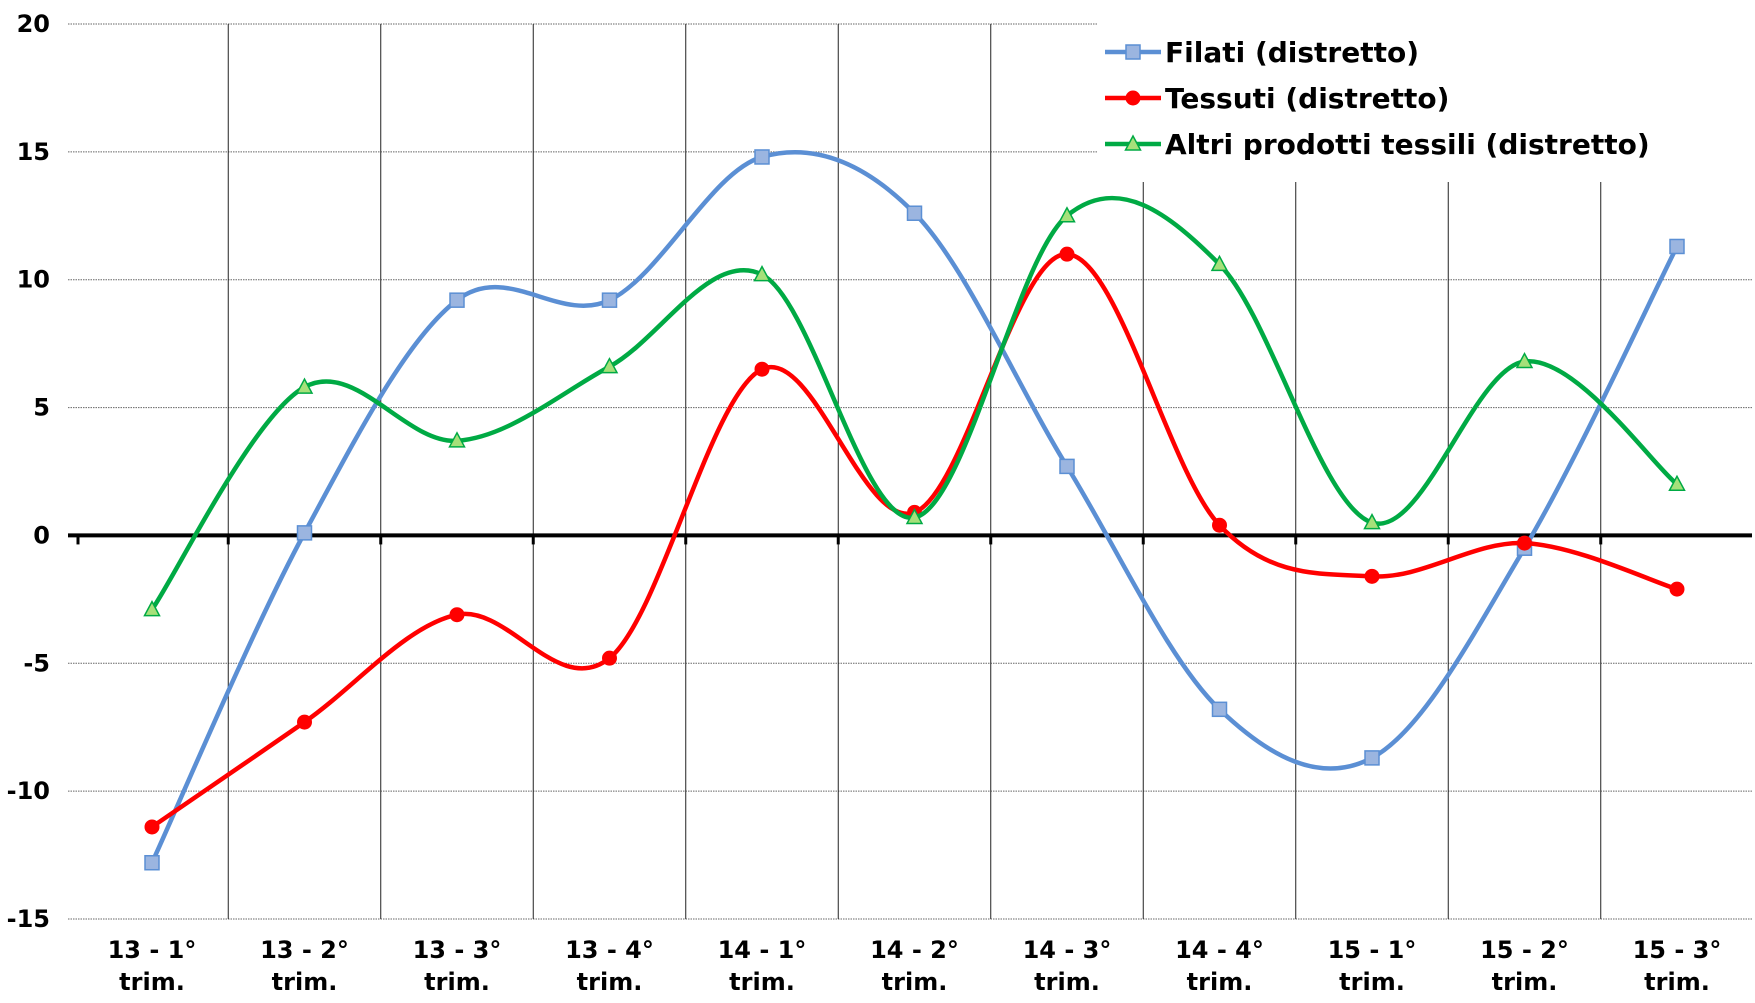 This screenshot has width=1755, height=1003. What do you see at coordinates (152, 950) in the screenshot?
I see `x-tick-label: 13 - 1°` at bounding box center [152, 950].